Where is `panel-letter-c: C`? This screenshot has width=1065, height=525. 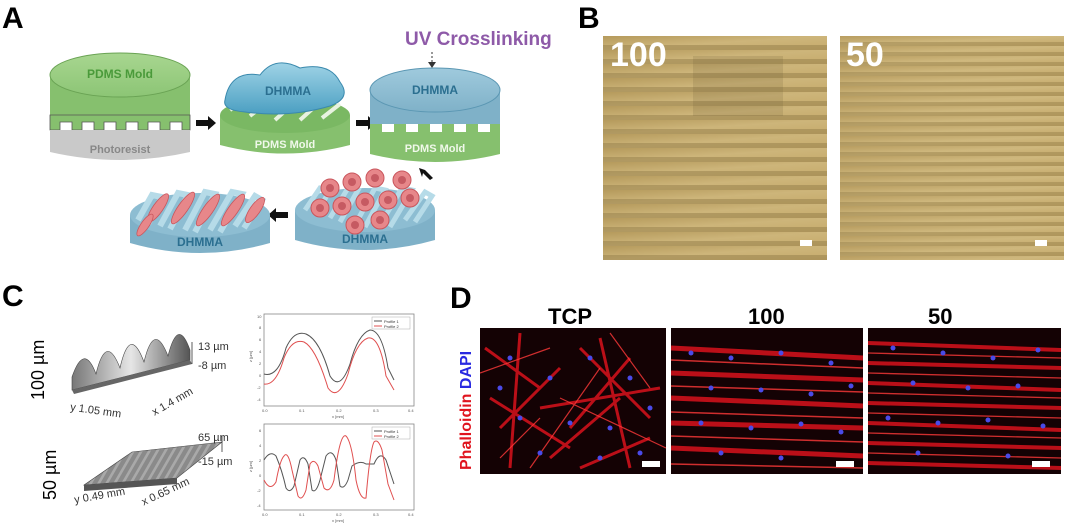 panel-letter-c: C is located at coordinates (13, 296).